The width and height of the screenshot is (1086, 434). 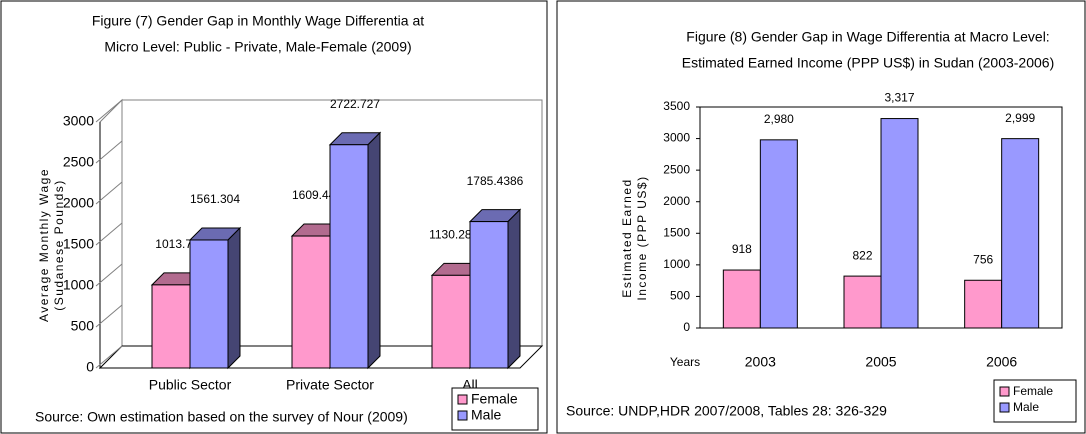 I want to click on y-axis-label: (Sudanese Pounds), so click(x=59, y=245).